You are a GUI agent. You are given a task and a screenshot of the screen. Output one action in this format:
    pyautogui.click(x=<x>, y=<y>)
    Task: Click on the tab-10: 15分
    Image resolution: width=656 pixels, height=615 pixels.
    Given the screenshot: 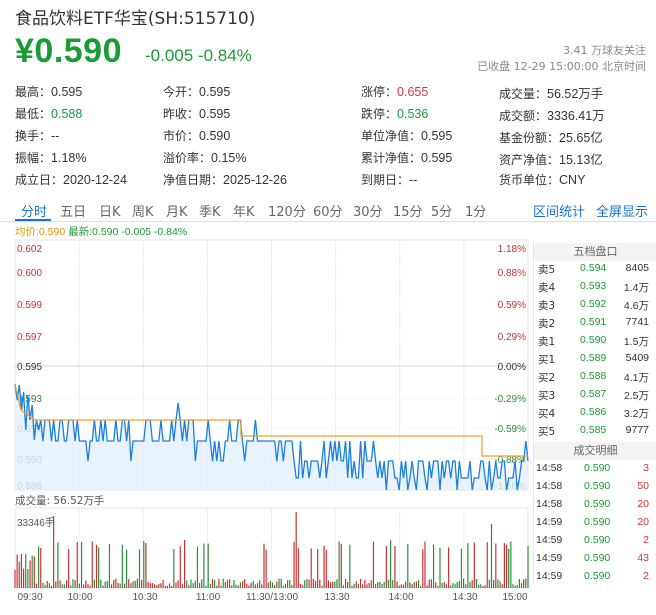 What is the action you would take?
    pyautogui.click(x=408, y=212)
    